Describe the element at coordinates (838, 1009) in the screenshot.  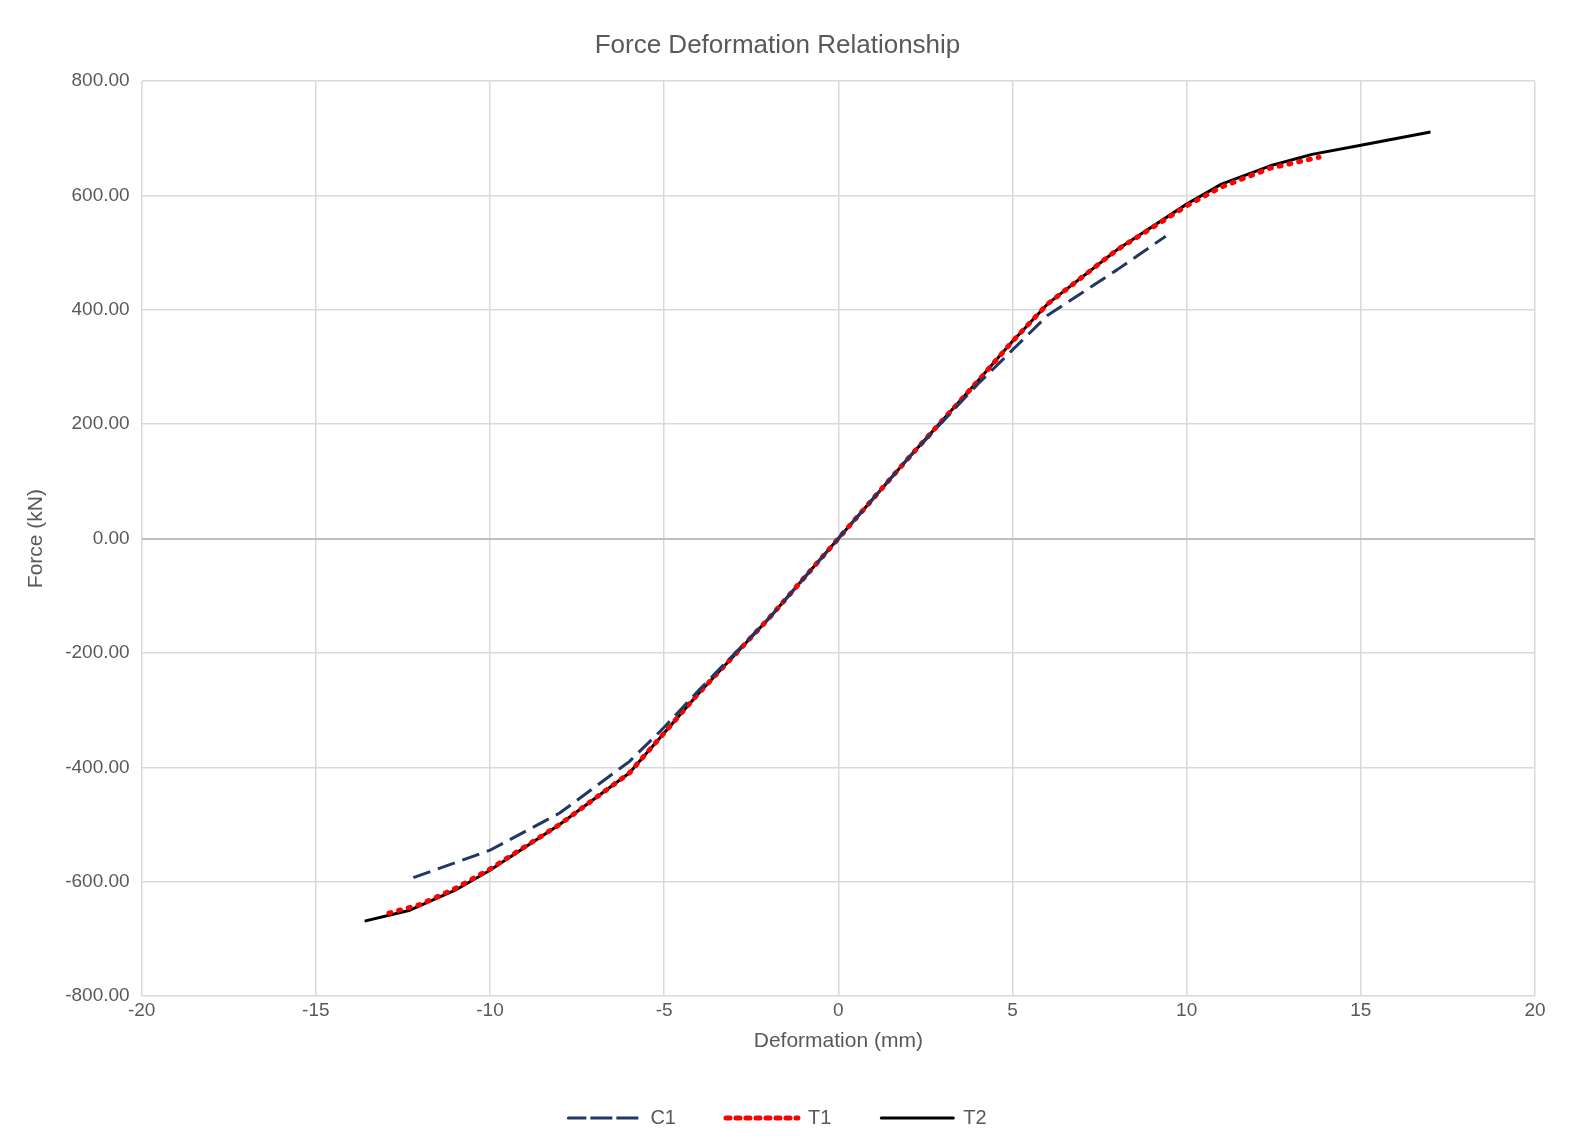
I see `x-tick-label: 0` at that location.